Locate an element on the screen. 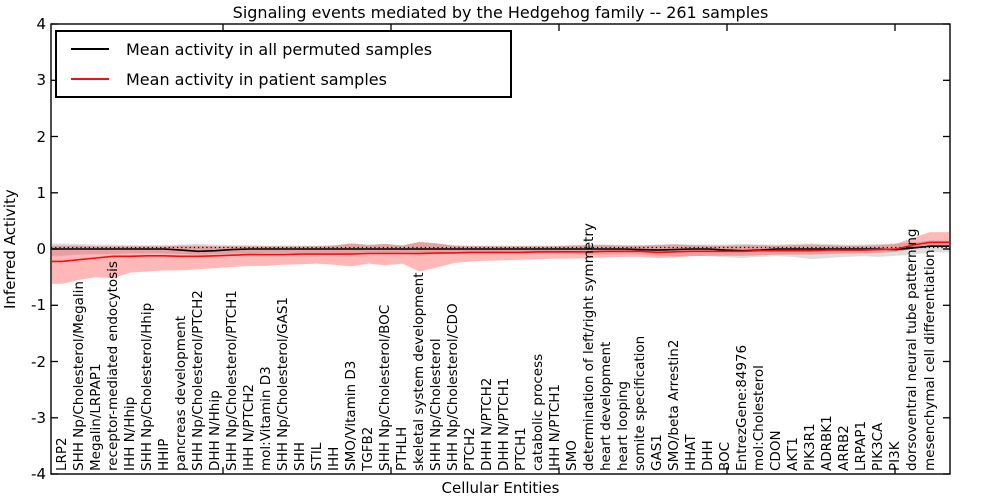 The height and width of the screenshot is (500, 1000). x-axis-label: Cellular Entities is located at coordinates (500, 488).